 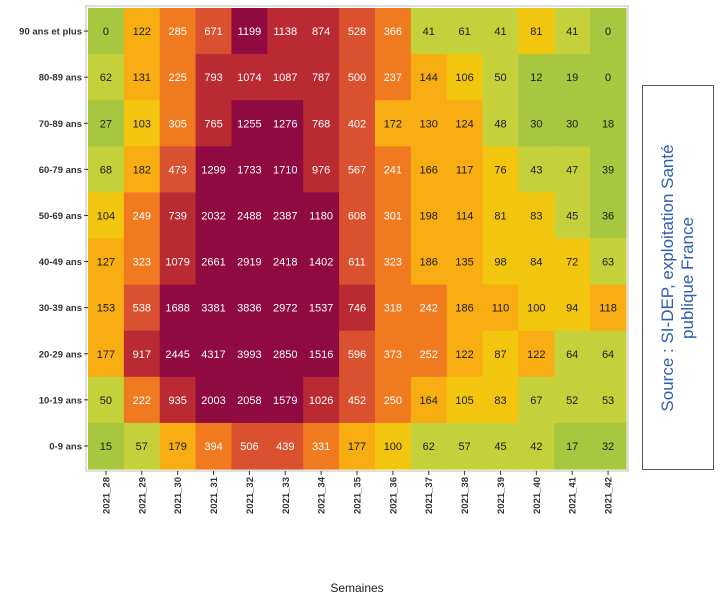 I want to click on cell-value-label: 252, so click(x=429, y=355).